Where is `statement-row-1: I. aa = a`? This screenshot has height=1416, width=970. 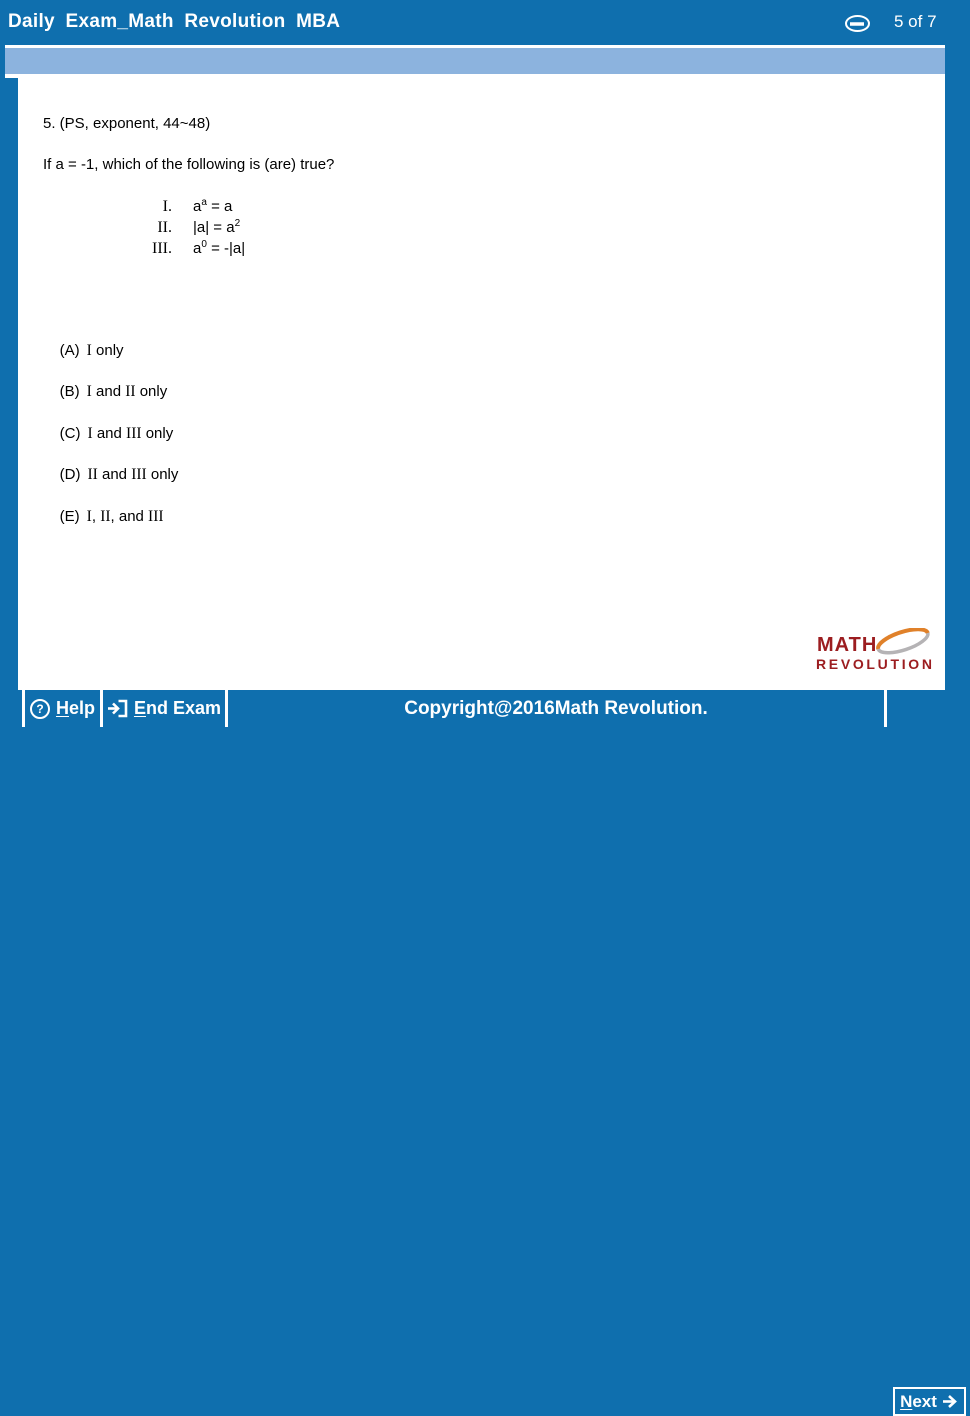 statement-row-1: I. aa = a is located at coordinates (144, 206).